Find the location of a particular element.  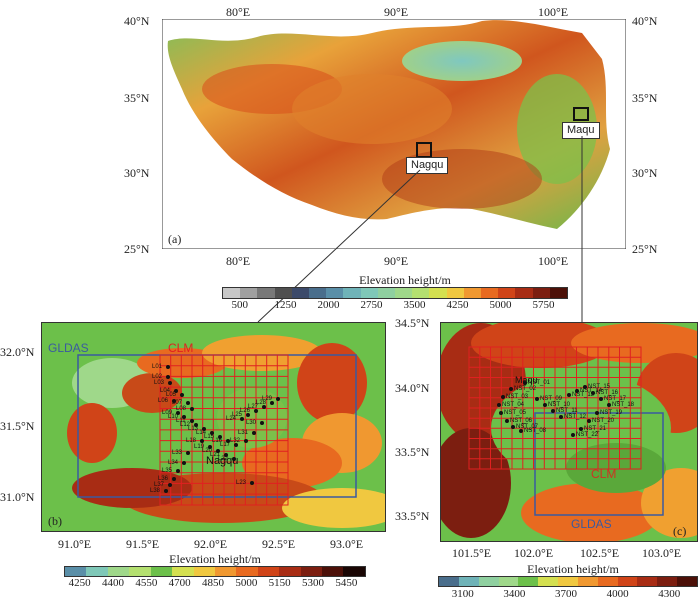

panel-b-lat-31-5: 31.5°N is located at coordinates (17, 426).